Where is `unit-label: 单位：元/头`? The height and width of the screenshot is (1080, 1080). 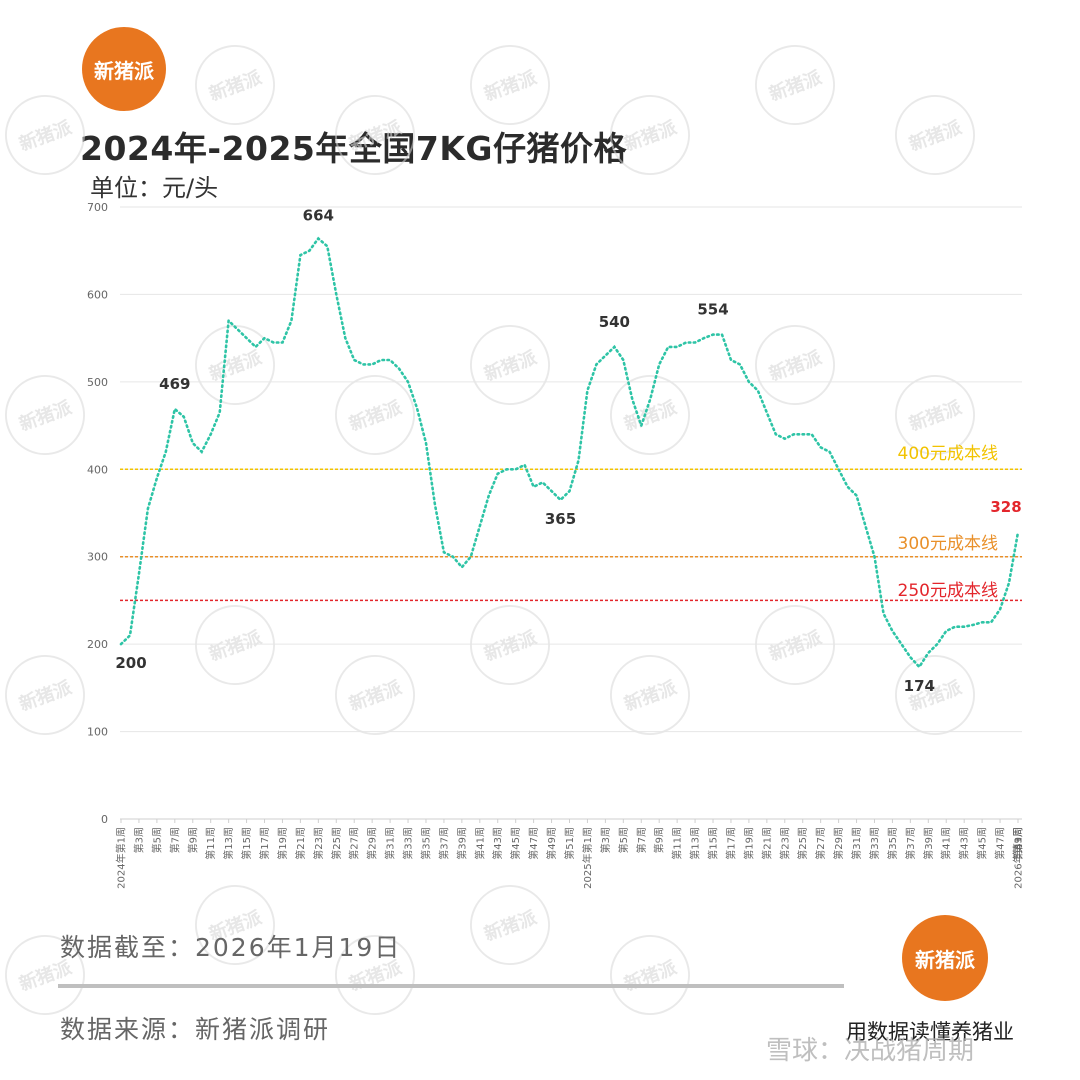 unit-label: 单位：元/头 is located at coordinates (154, 188).